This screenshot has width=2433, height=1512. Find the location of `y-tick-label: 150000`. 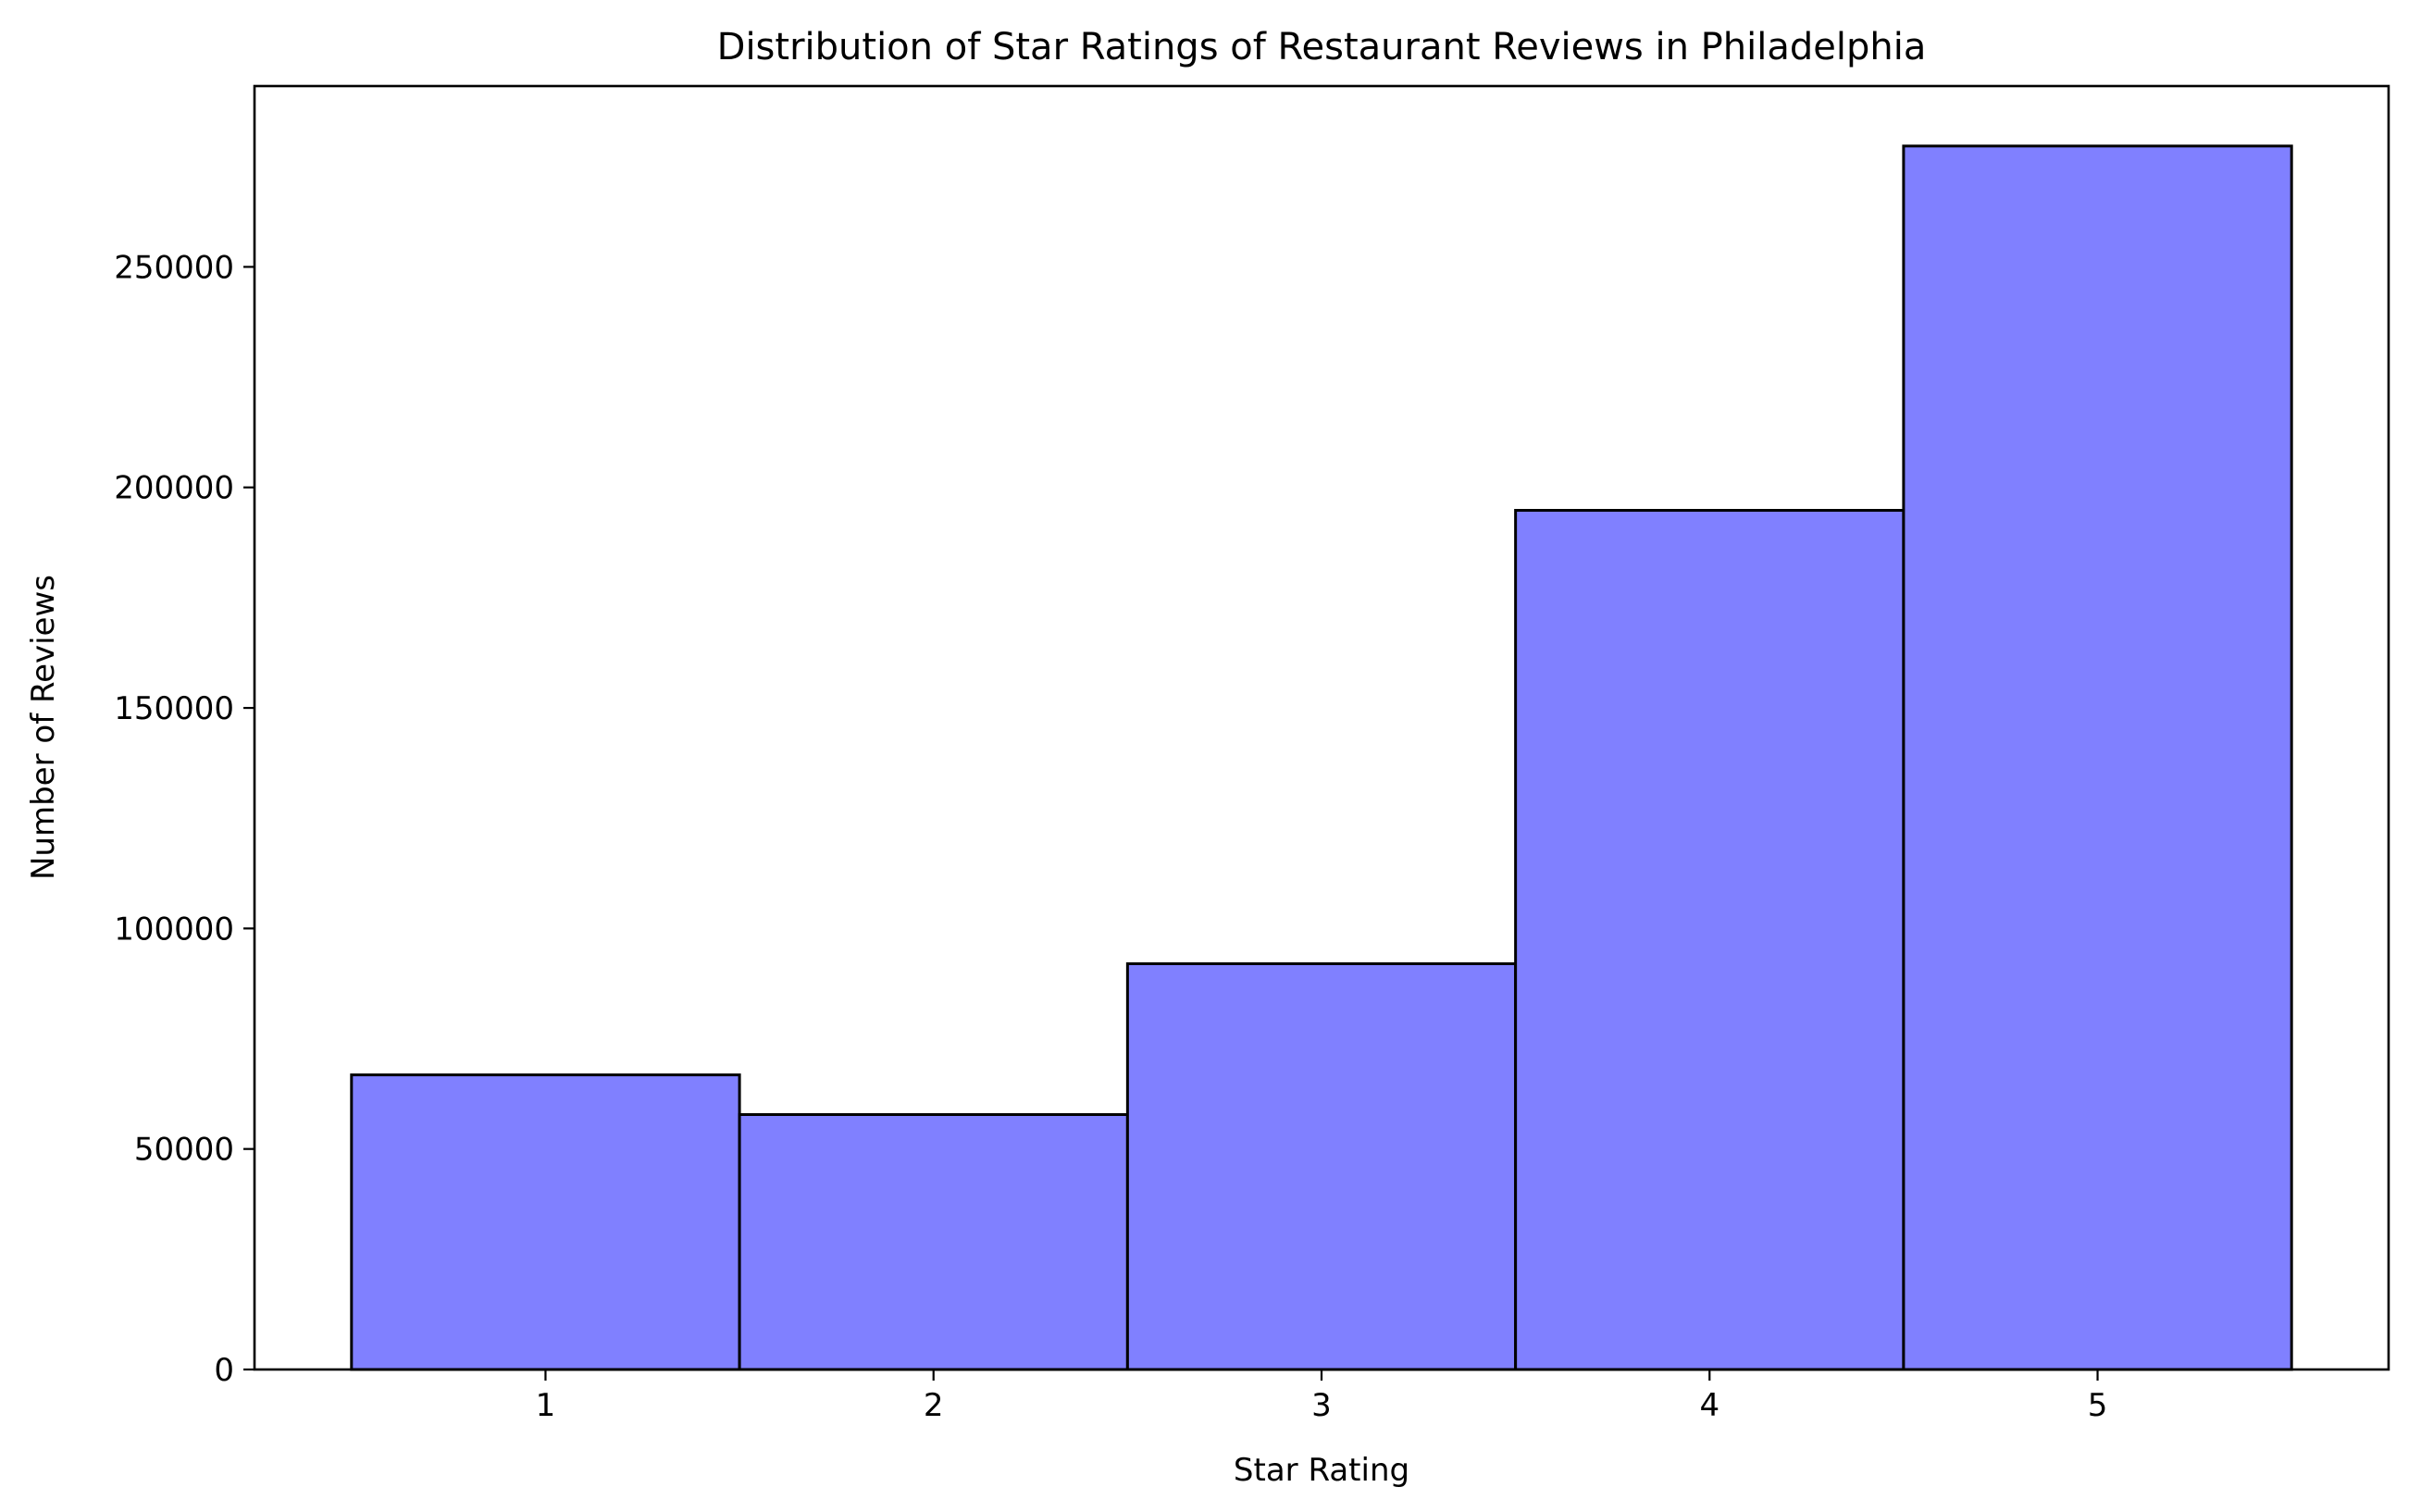

y-tick-label: 150000 is located at coordinates (174, 708).